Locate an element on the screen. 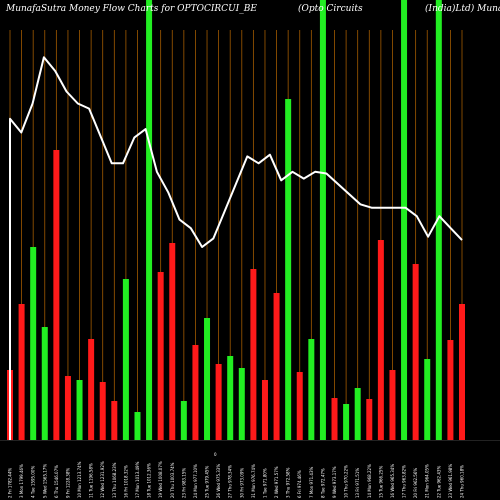 The width and height of the screenshot is (500, 500). x-tick-label: 25 Tue 979.45% is located at coordinates (207, 482).